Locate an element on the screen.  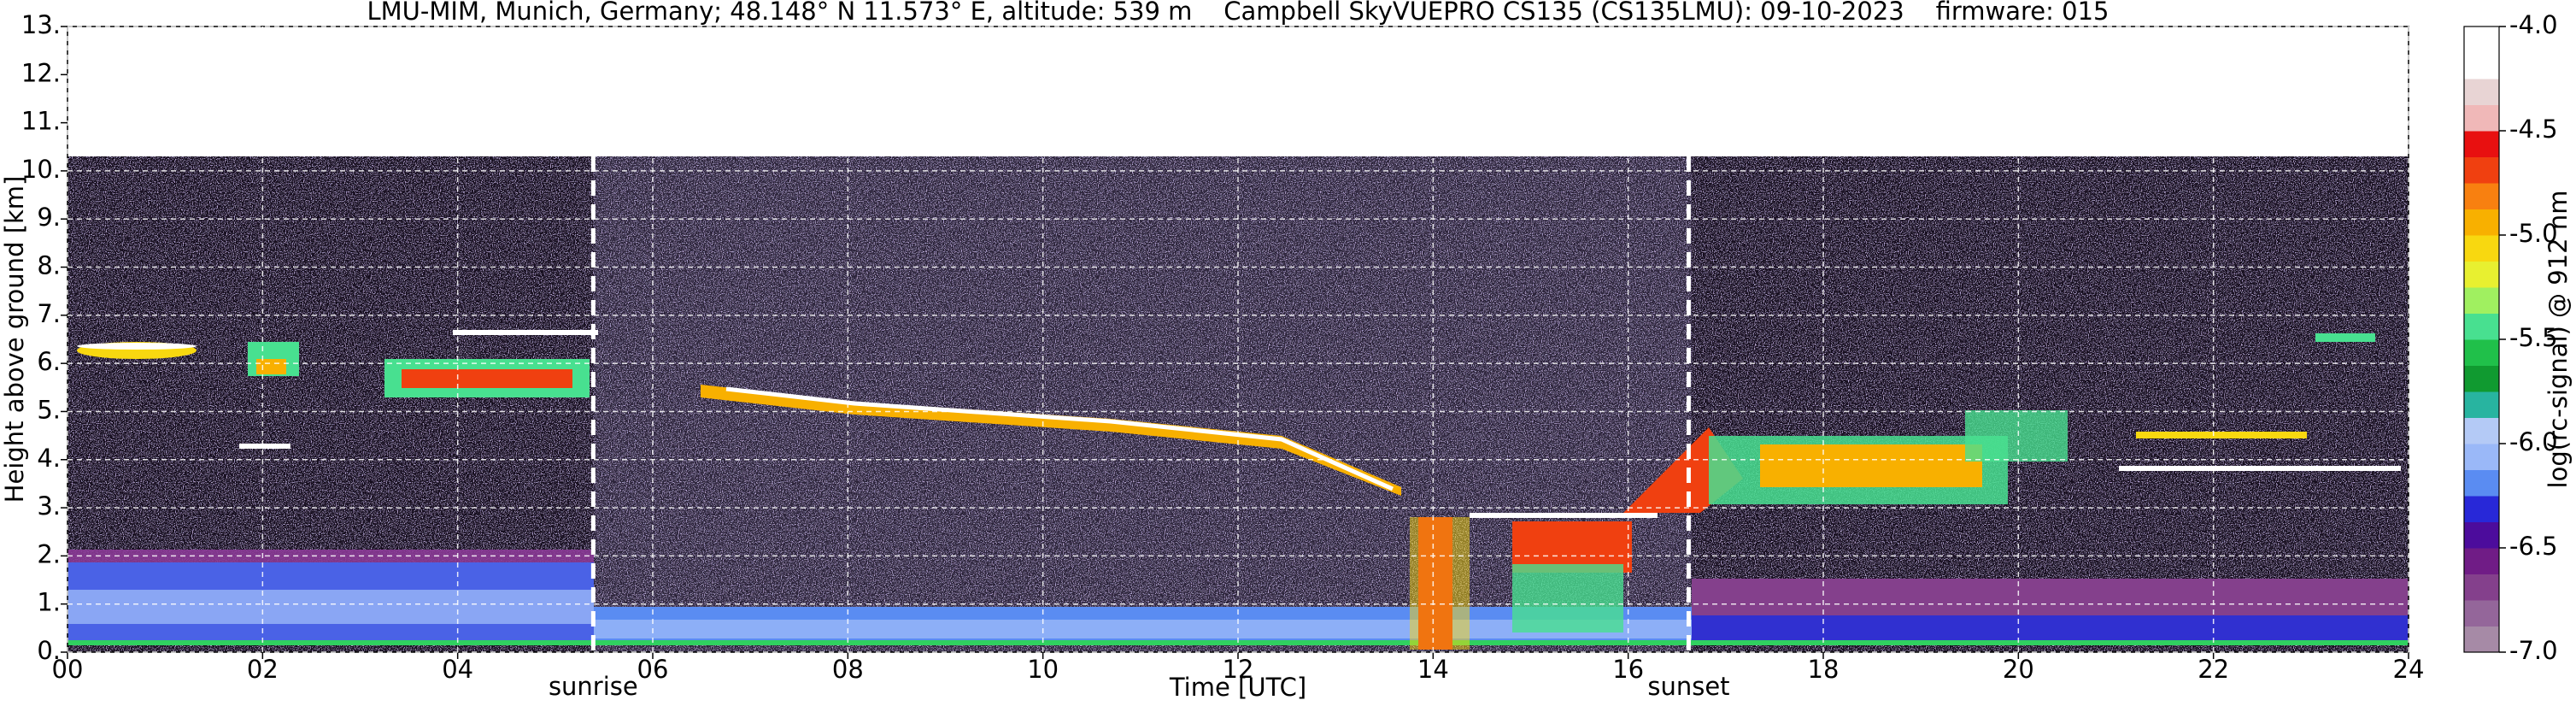
y-tick-label: 1. is located at coordinates (49, 602).